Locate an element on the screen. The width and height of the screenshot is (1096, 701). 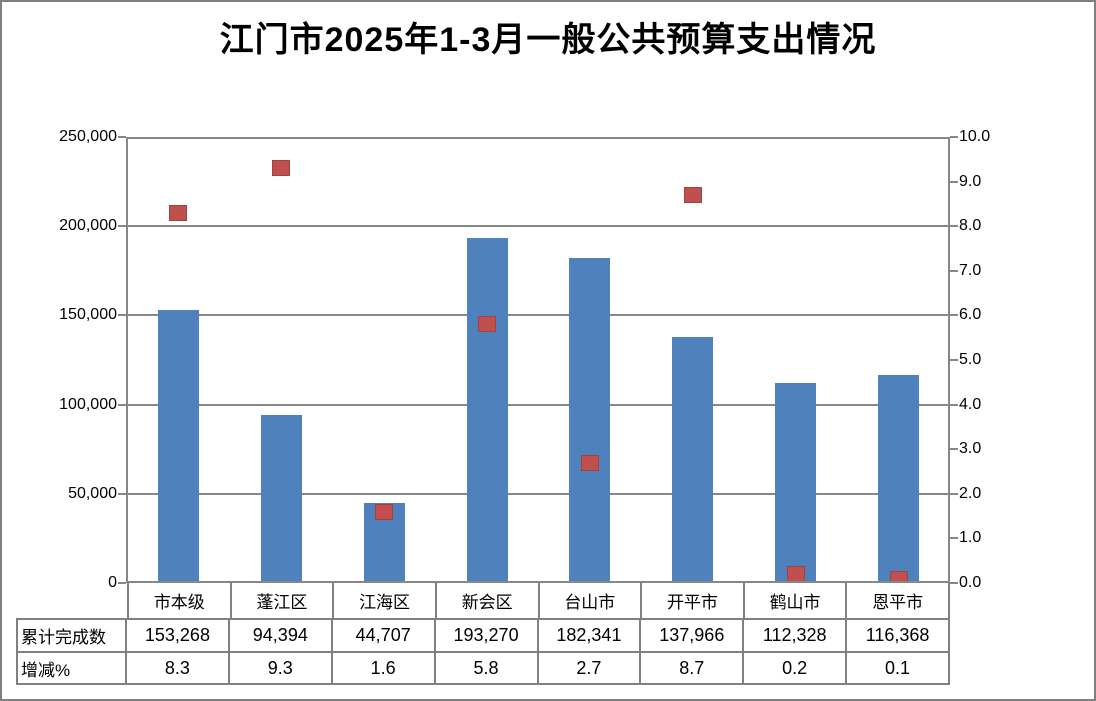
left-axis-label: 50,000 is located at coordinates (92, 493).